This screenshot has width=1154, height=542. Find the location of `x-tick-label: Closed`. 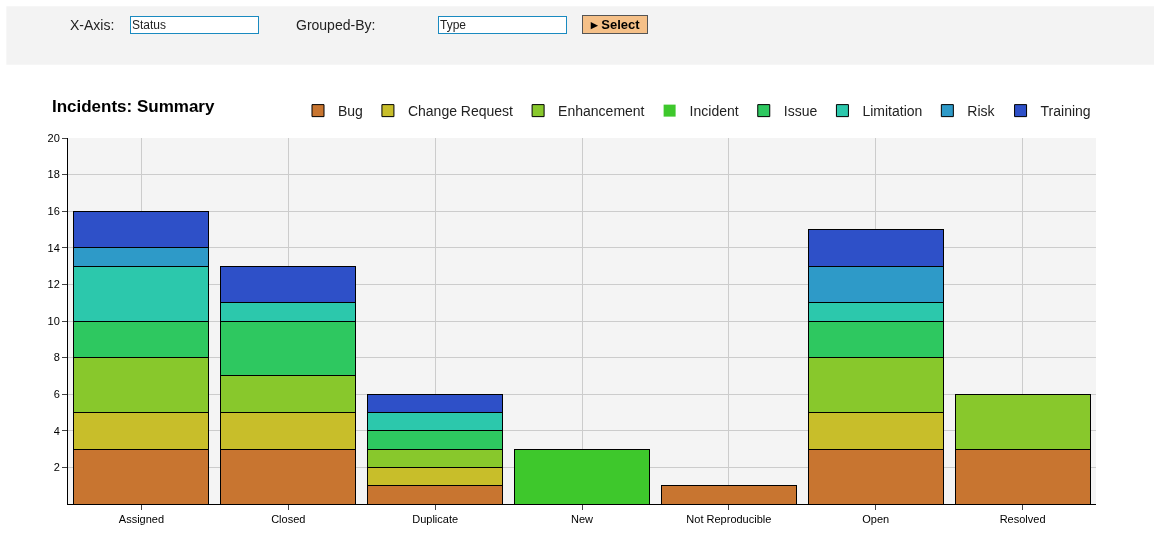

x-tick-label: Closed is located at coordinates (288, 519).